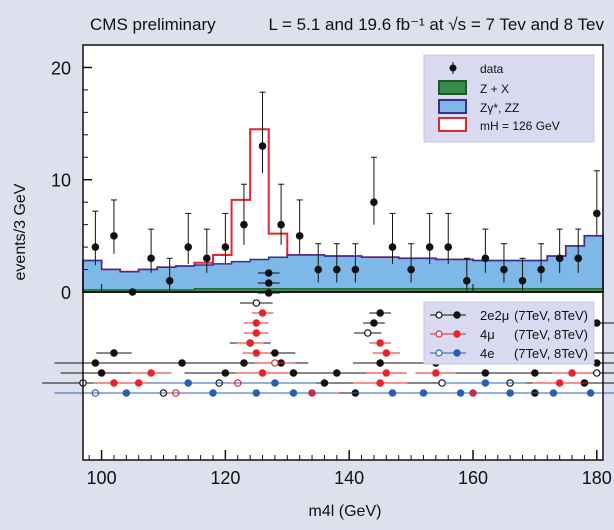  What do you see at coordinates (494, 315) in the screenshot?
I see `legend-channel-label: 2e2μ` at bounding box center [494, 315].